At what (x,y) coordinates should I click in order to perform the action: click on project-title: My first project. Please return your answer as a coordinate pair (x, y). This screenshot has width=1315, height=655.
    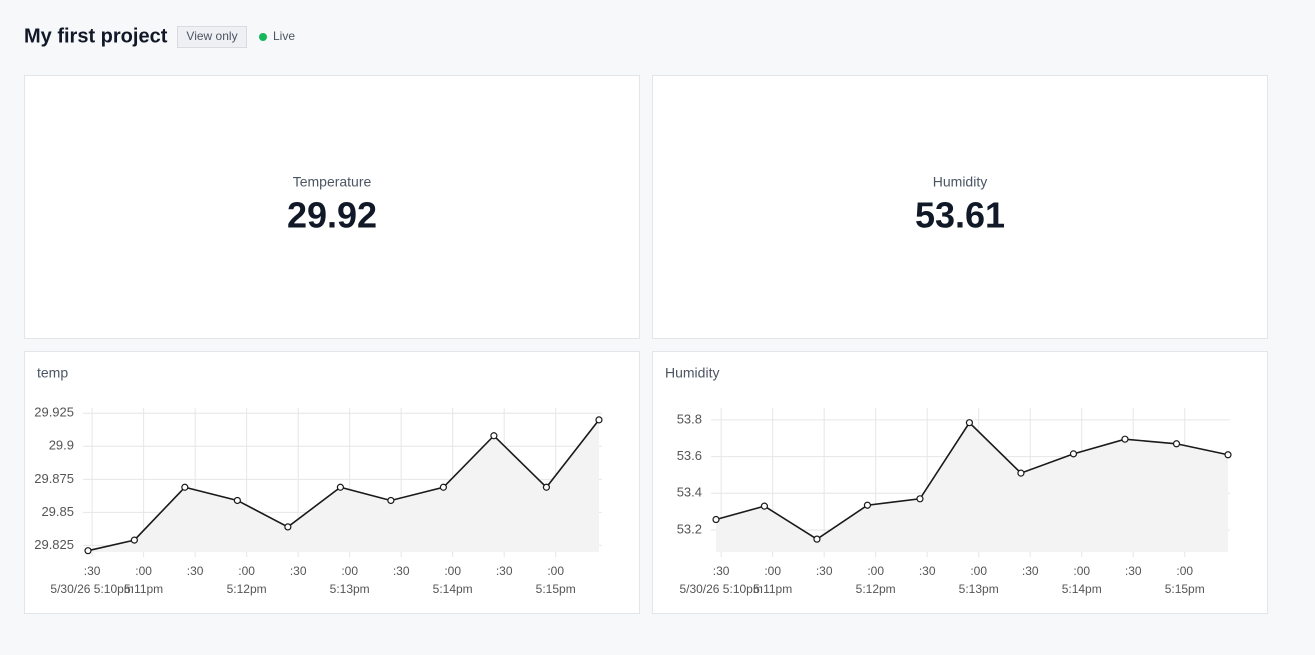
    Looking at the image, I should click on (96, 36).